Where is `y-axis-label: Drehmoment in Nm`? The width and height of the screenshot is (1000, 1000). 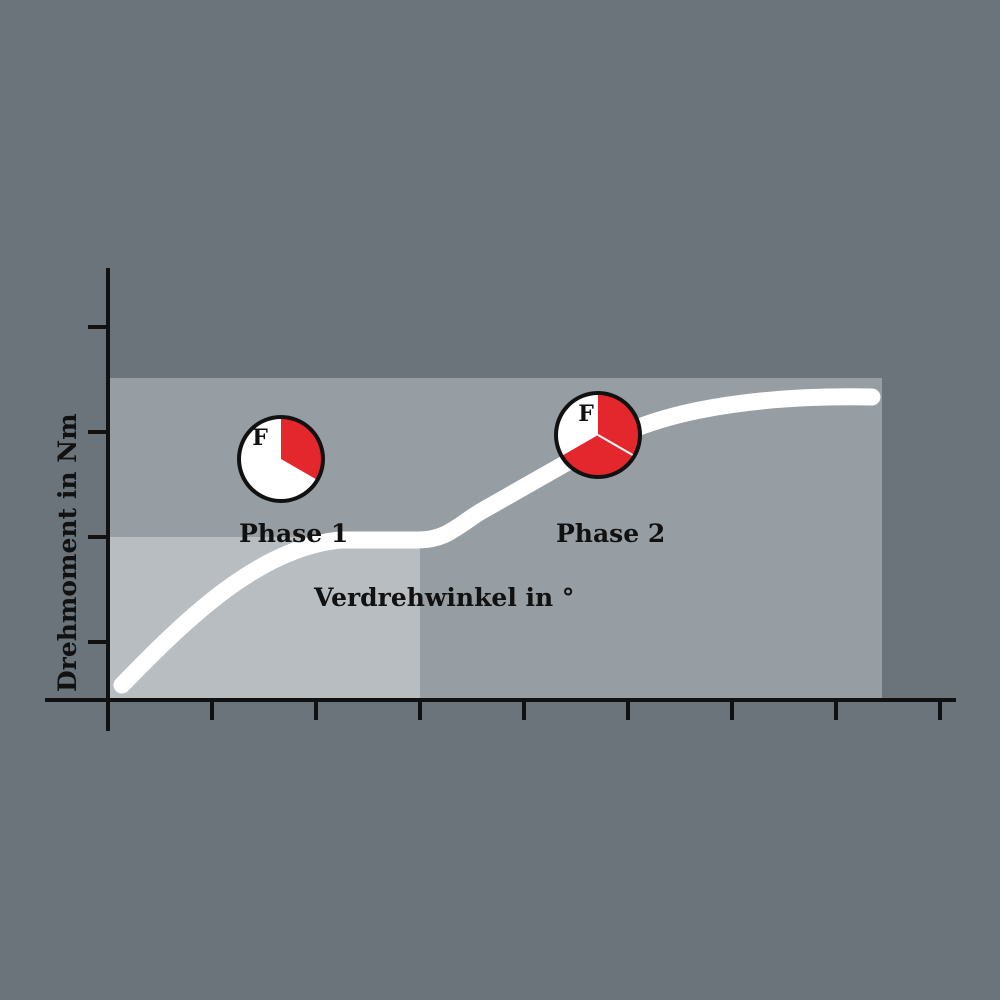
y-axis-label: Drehmoment in Nm is located at coordinates (67, 552).